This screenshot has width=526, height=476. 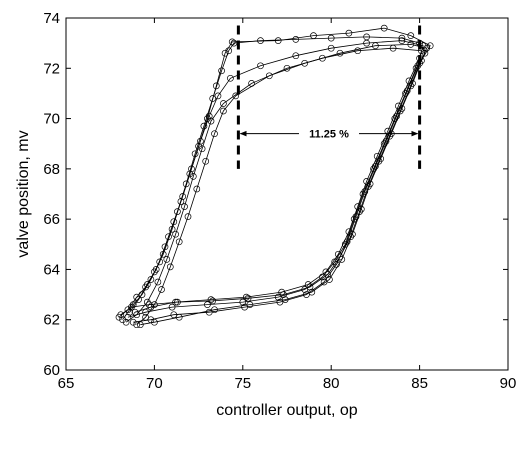 What do you see at coordinates (51, 320) in the screenshot?
I see `y-tick-label: 62` at bounding box center [51, 320].